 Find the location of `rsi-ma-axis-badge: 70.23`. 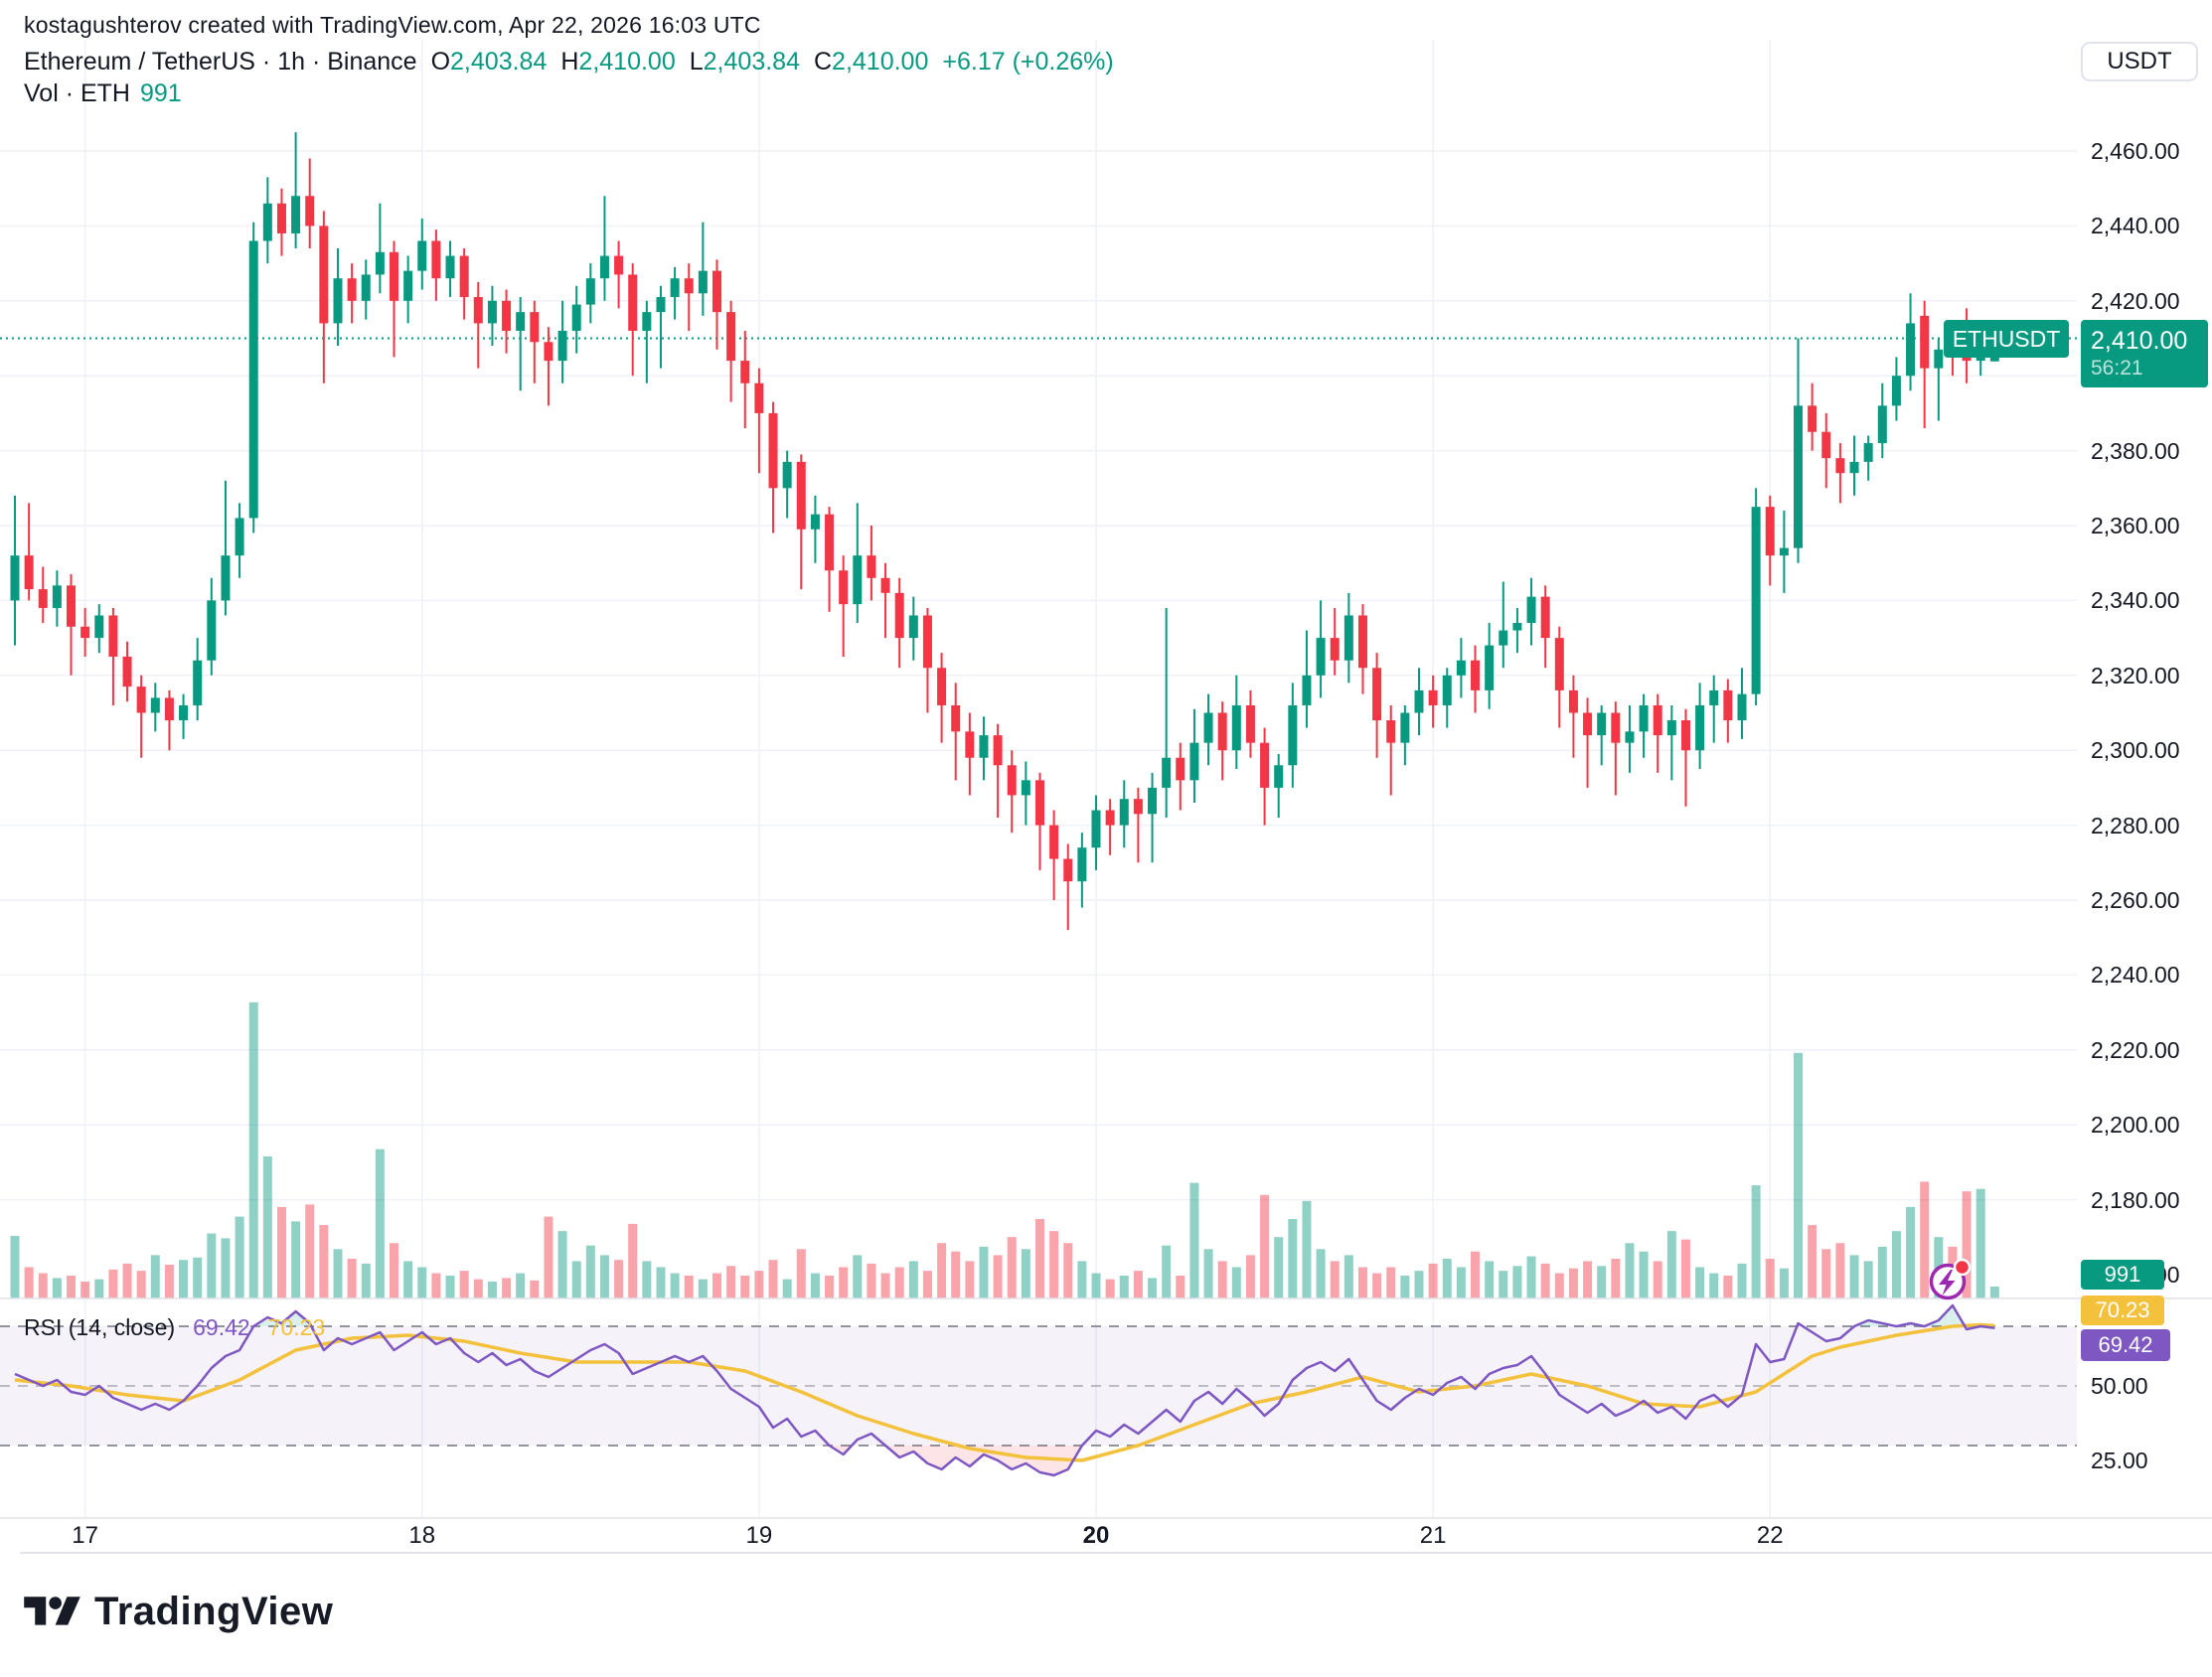

rsi-ma-axis-badge: 70.23 is located at coordinates (2122, 1310).